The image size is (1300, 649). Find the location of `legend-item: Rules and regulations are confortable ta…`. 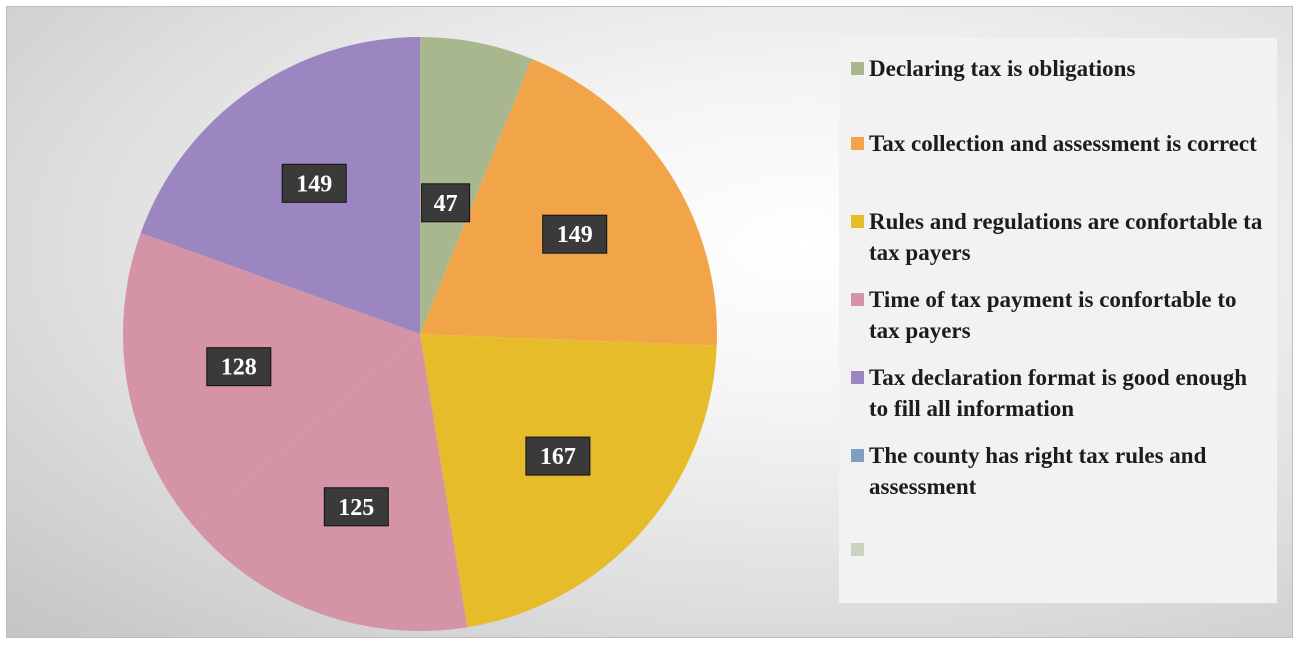

legend-item: Rules and regulations are confortable ta… is located at coordinates (1061, 237).